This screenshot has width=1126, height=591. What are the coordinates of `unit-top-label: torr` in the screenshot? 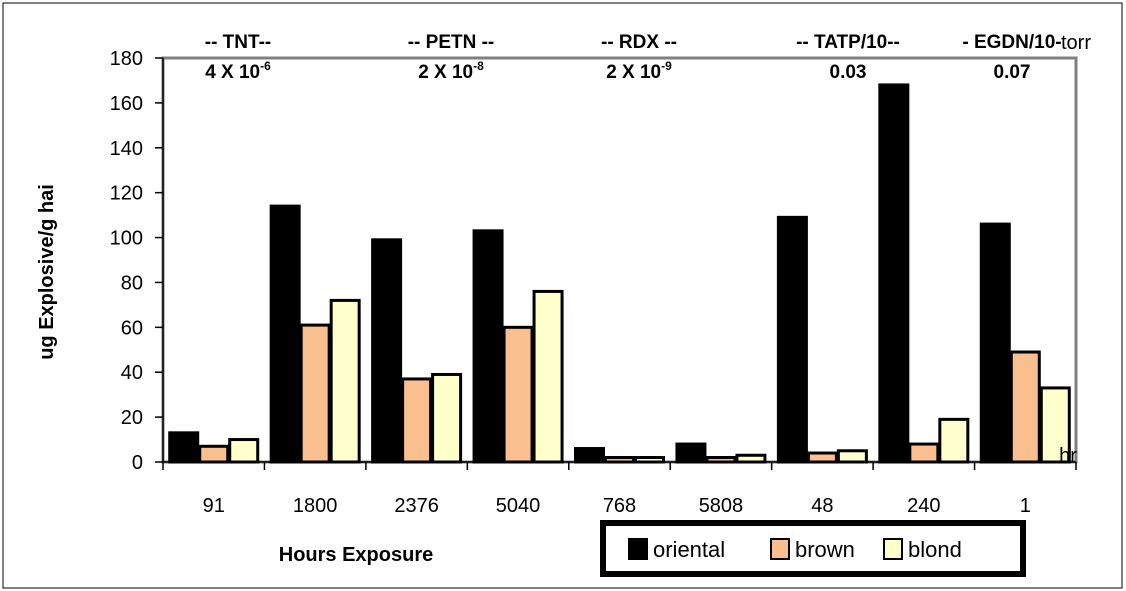 It's located at (1076, 43).